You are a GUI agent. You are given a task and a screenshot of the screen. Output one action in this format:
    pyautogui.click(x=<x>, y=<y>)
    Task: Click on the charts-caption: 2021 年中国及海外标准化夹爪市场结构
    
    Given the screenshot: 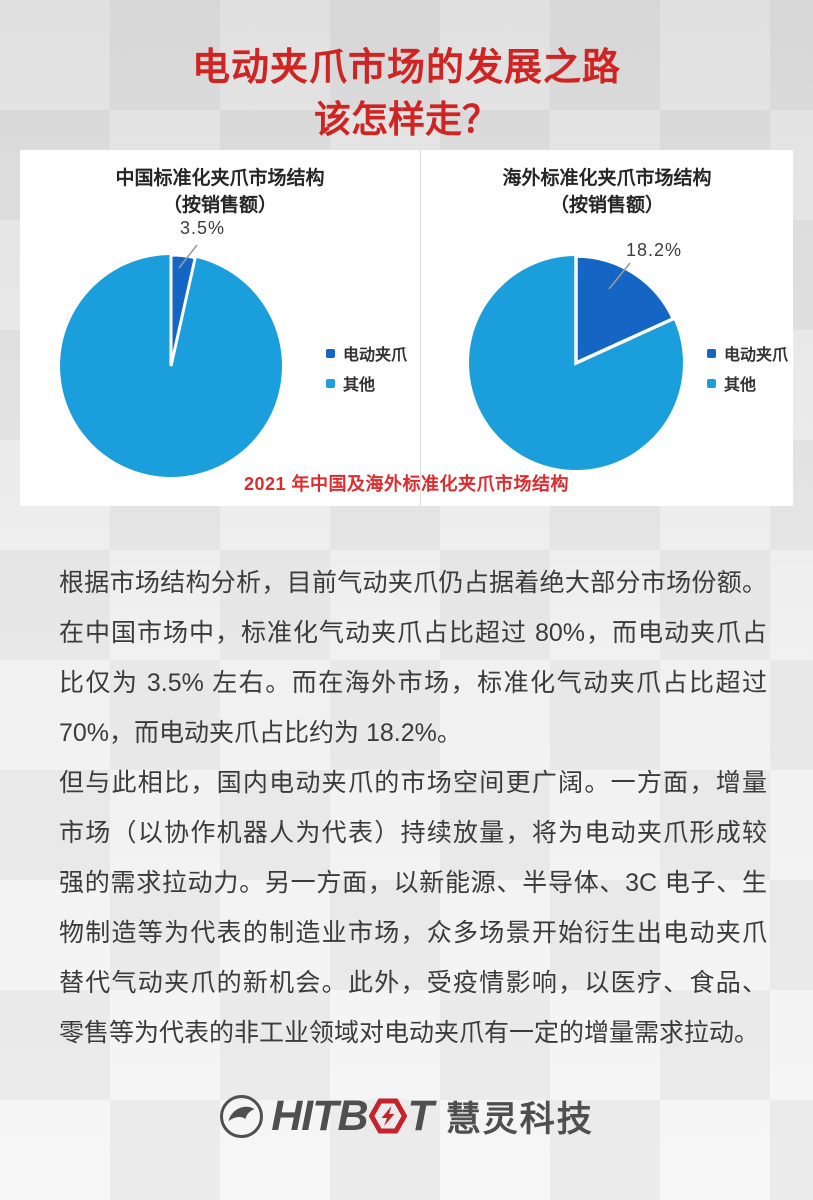 What is the action you would take?
    pyautogui.click(x=406, y=484)
    